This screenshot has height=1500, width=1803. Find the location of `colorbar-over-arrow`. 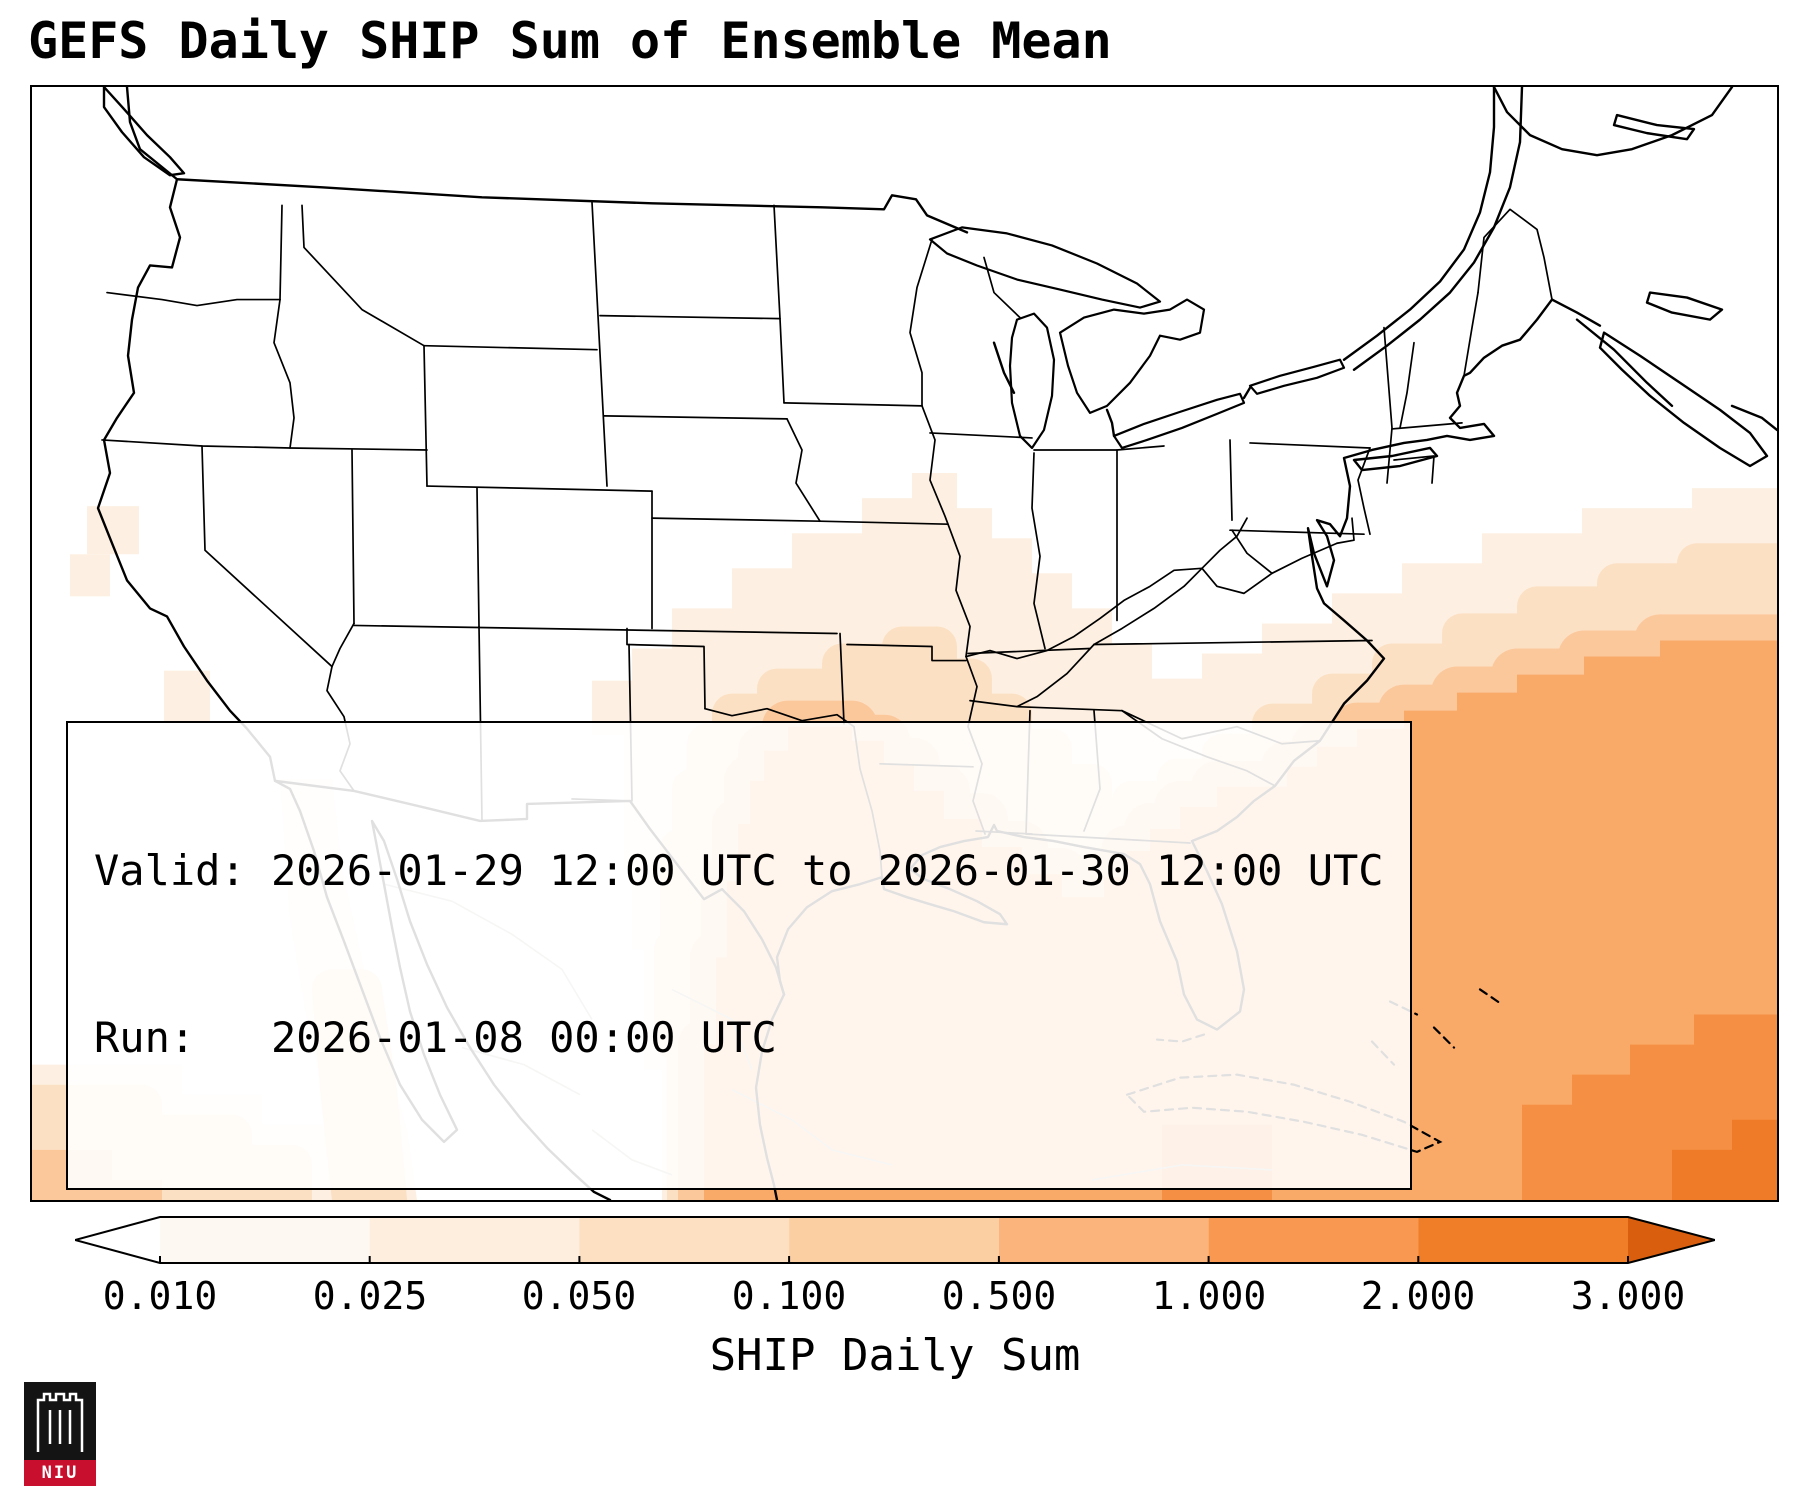

colorbar-over-arrow is located at coordinates (1671, 1240).